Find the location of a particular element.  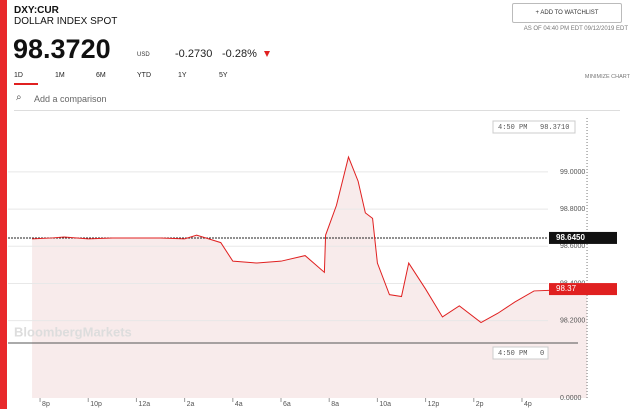

change-pct: -0.28% is located at coordinates (239, 54).